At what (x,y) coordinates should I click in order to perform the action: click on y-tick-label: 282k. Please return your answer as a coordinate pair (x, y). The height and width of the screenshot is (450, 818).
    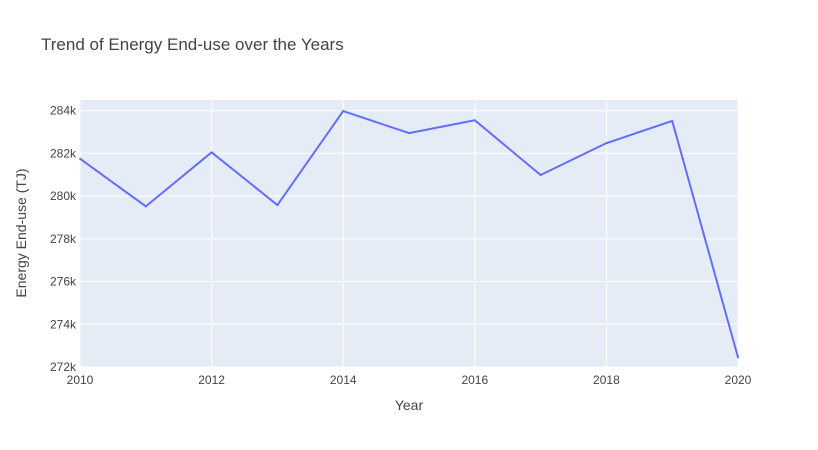
    Looking at the image, I should click on (63, 153).